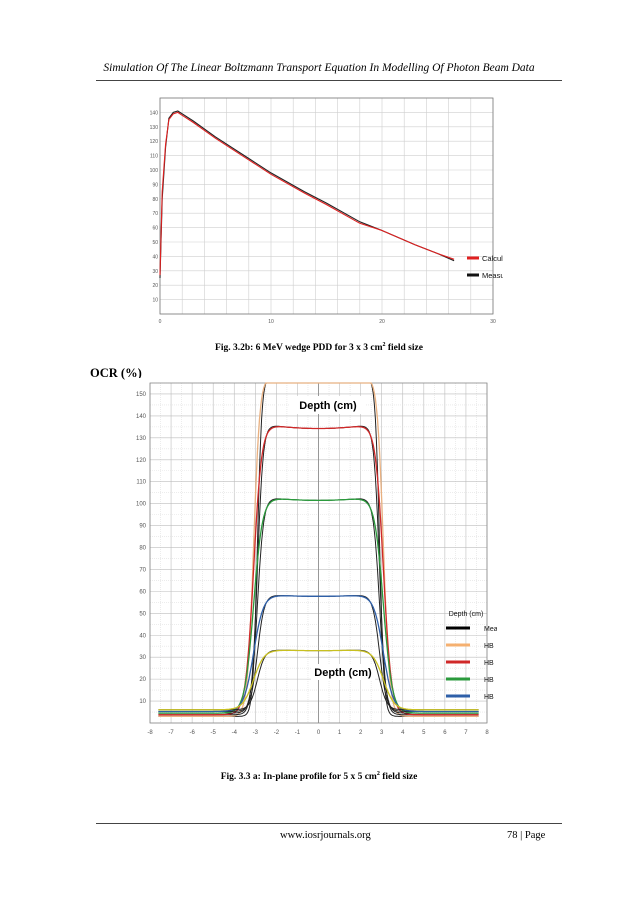  I want to click on pdd-grid, so click(326, 206).